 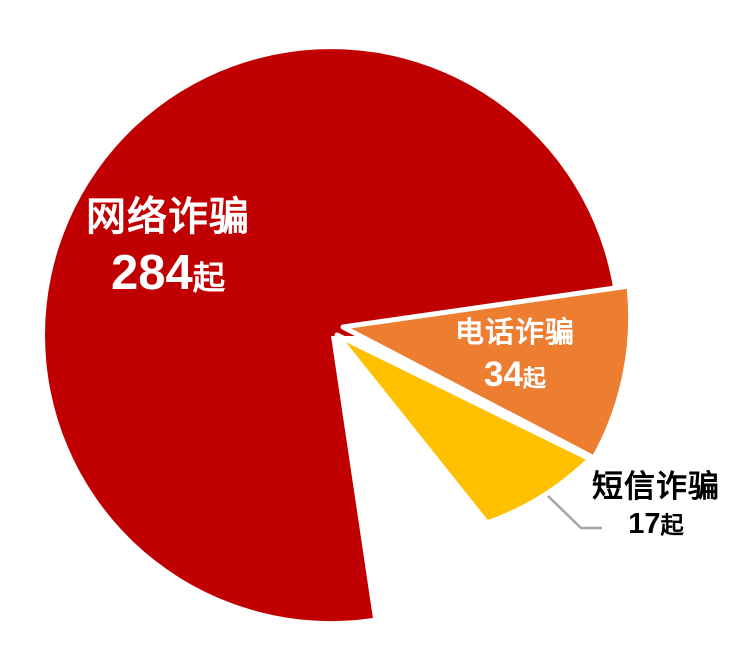 What do you see at coordinates (534, 378) in the screenshot?
I see `slice-value-dianhua-unit: 起` at bounding box center [534, 378].